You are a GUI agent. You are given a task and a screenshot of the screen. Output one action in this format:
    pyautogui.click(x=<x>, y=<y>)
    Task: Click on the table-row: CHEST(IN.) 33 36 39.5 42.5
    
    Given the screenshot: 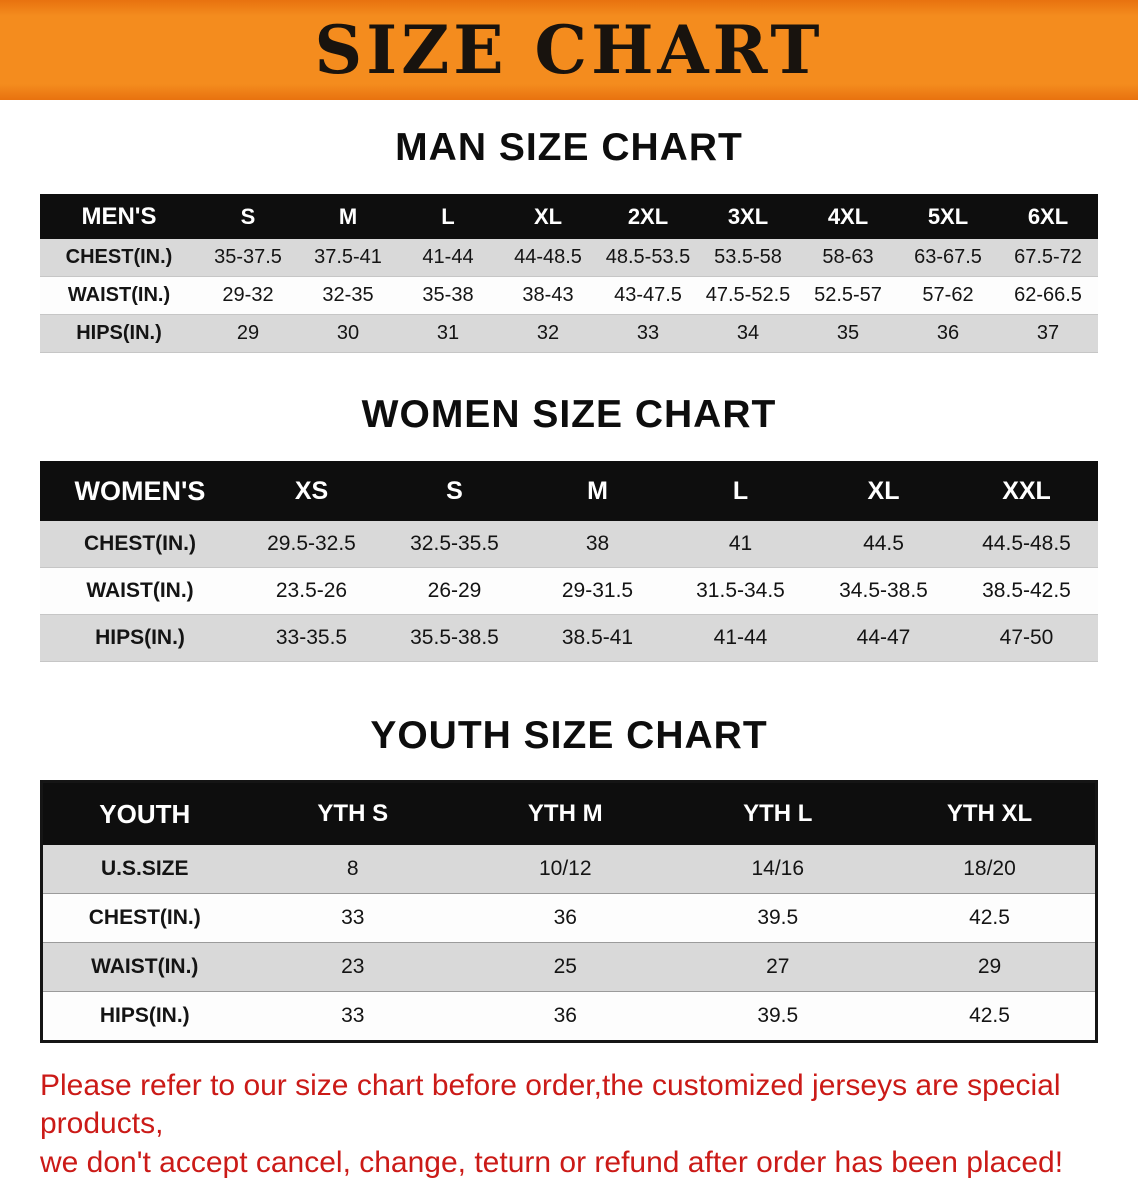 What is the action you would take?
    pyautogui.click(x=569, y=918)
    